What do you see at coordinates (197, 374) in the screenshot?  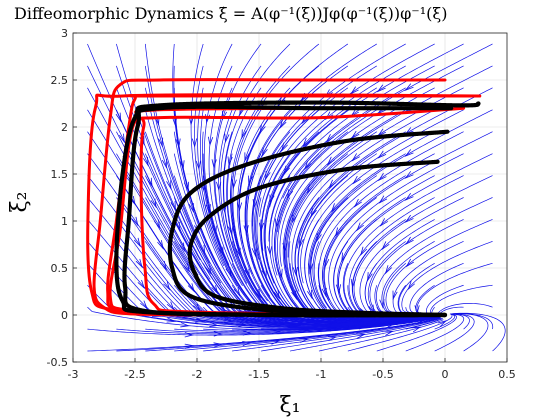 I see `x-tick-label: -2` at bounding box center [197, 374].